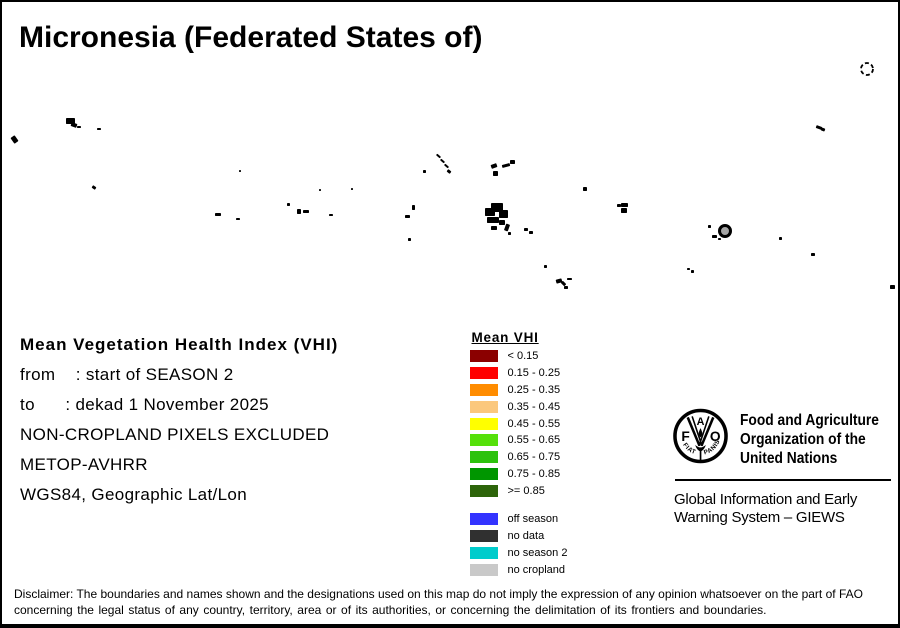  Describe the element at coordinates (569, 389) in the screenshot. I see `legend-row: 0.25 - 0.35` at that location.